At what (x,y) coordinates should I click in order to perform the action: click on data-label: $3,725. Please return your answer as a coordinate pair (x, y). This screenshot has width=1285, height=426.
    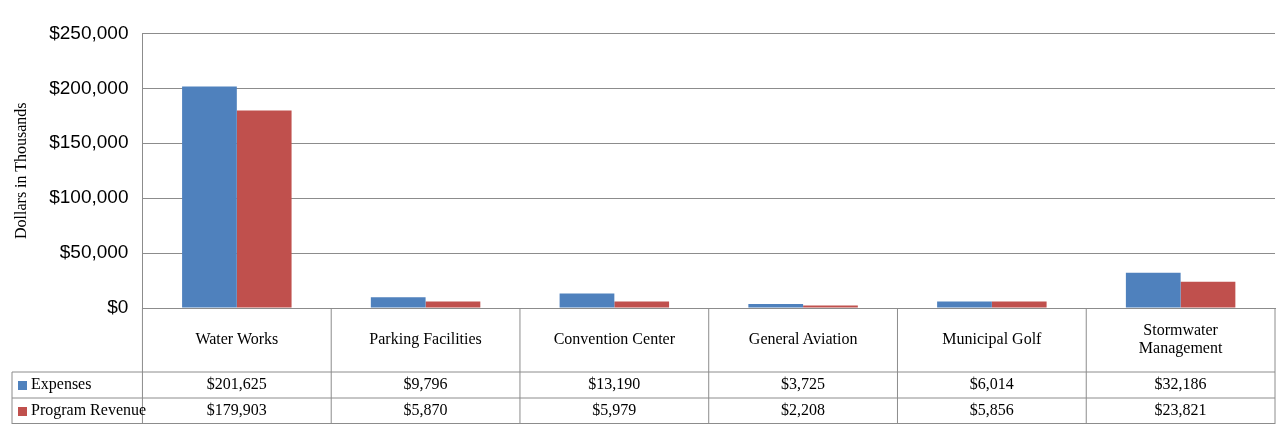
    Looking at the image, I should click on (803, 384).